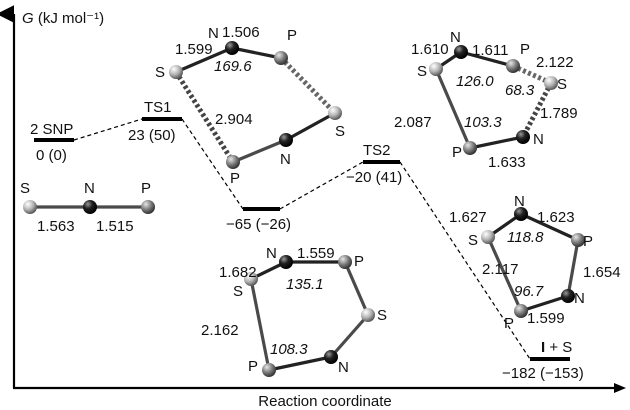 The height and width of the screenshot is (410, 630). What do you see at coordinates (30, 207) in the screenshot?
I see `atom-s` at bounding box center [30, 207].